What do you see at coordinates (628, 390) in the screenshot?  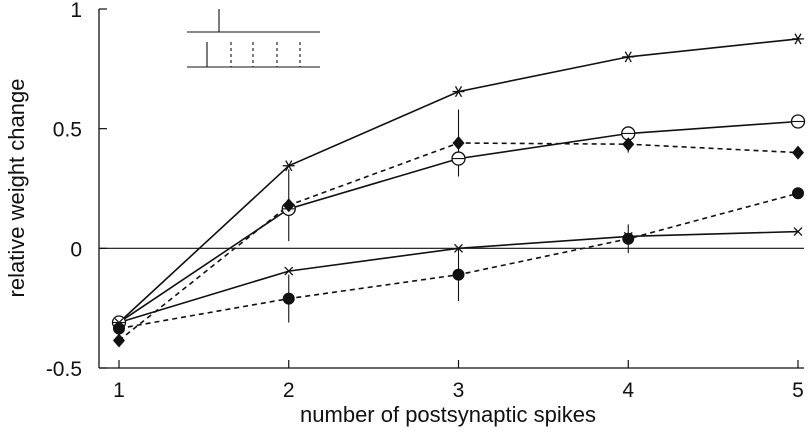 I see `x-tick-label: 4` at bounding box center [628, 390].